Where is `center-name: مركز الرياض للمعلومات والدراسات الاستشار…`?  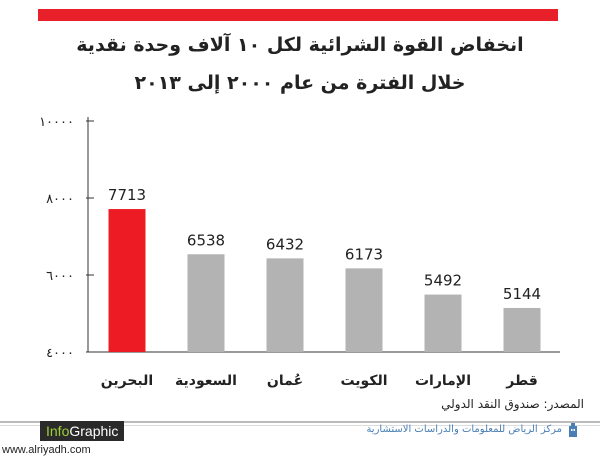
center-name: مركز الرياض للمعلومات والدراسات الاستشار… is located at coordinates (464, 429).